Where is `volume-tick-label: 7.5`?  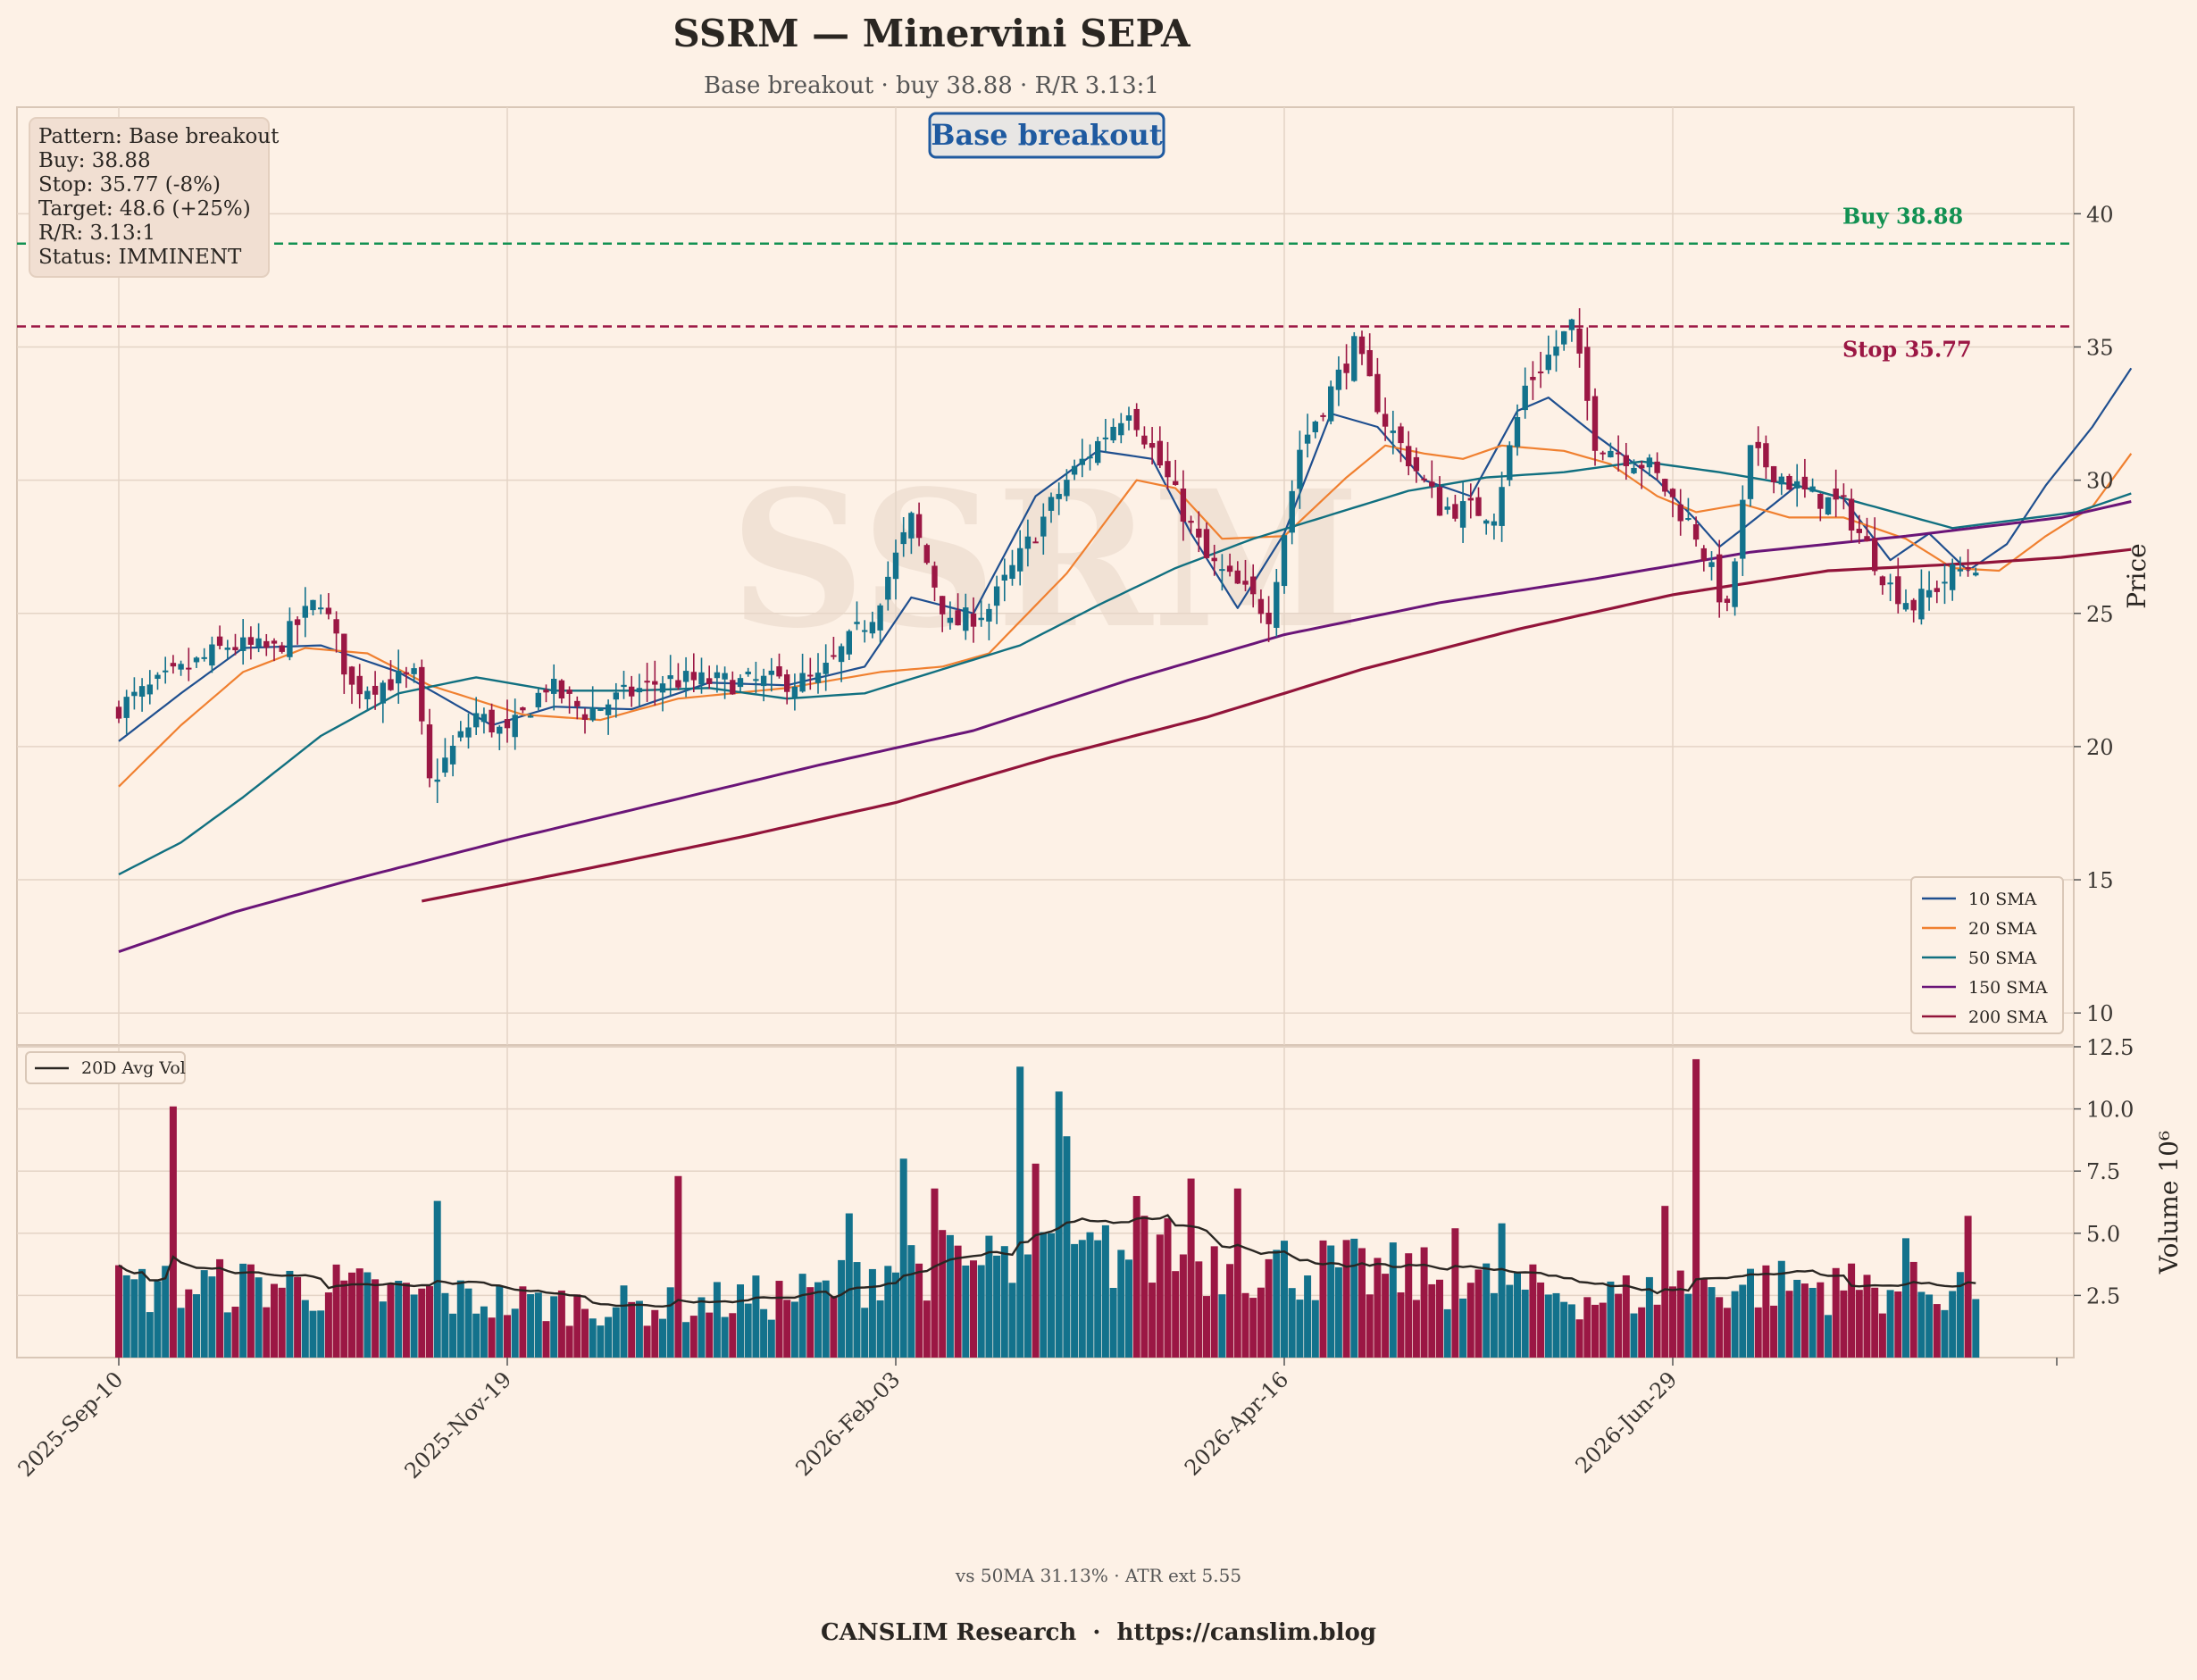 volume-tick-label: 7.5 is located at coordinates (2103, 1171).